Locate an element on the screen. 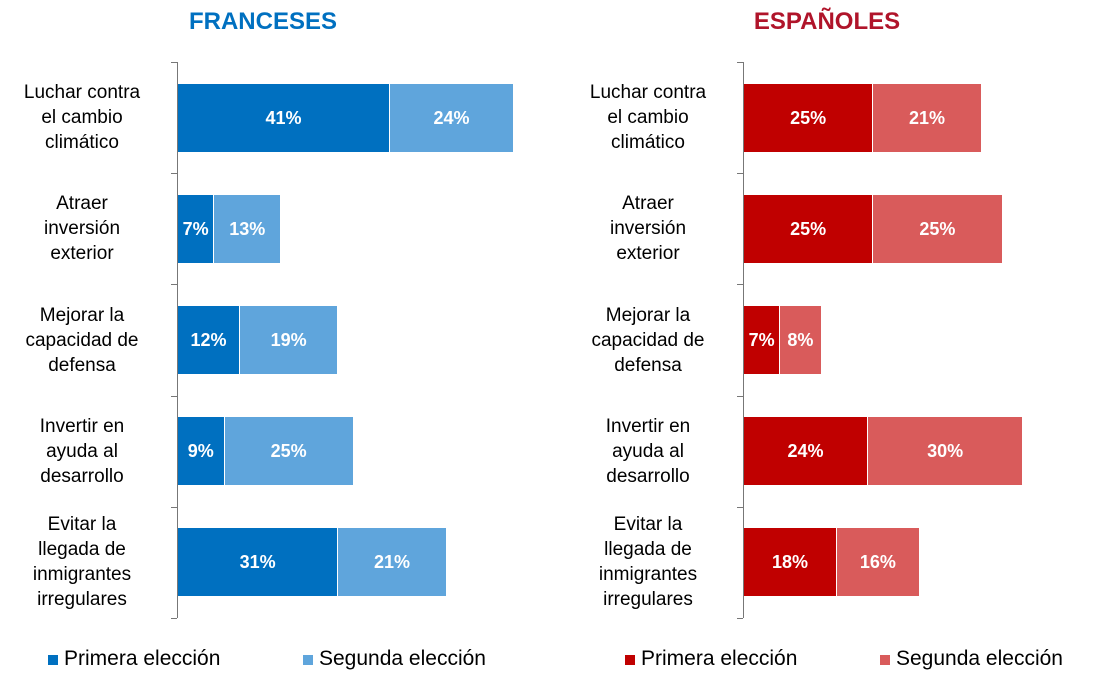 The image size is (1114, 674). chart-title: FRANCESES is located at coordinates (263, 21).